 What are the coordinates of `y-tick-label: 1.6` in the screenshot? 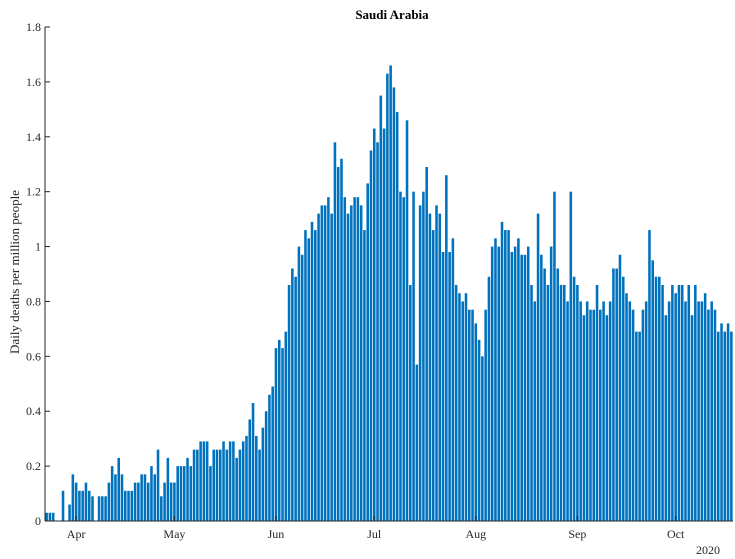 It's located at (33, 82).